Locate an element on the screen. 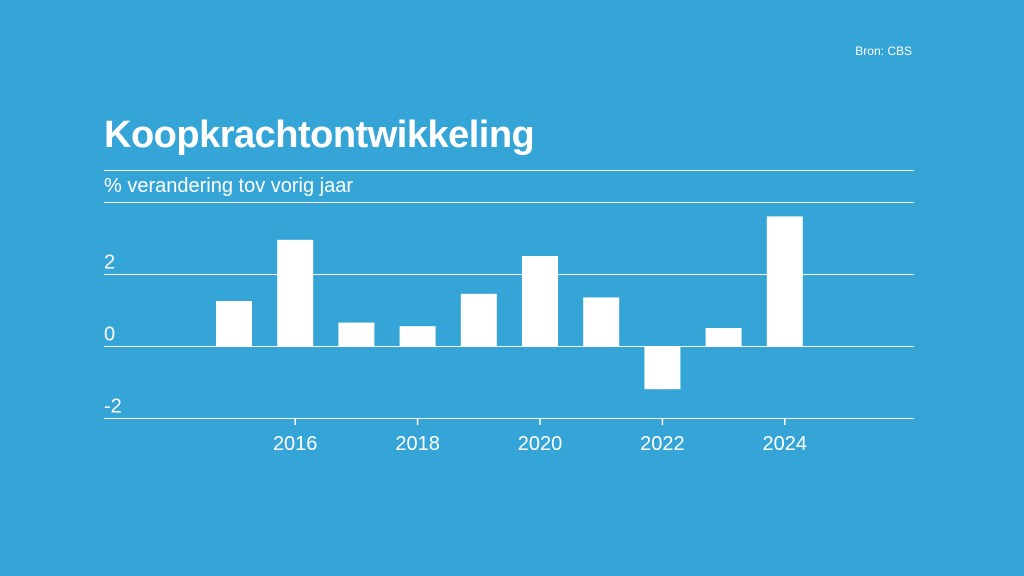  chart-title: Koopkrachtontwikkeling is located at coordinates (319, 135).